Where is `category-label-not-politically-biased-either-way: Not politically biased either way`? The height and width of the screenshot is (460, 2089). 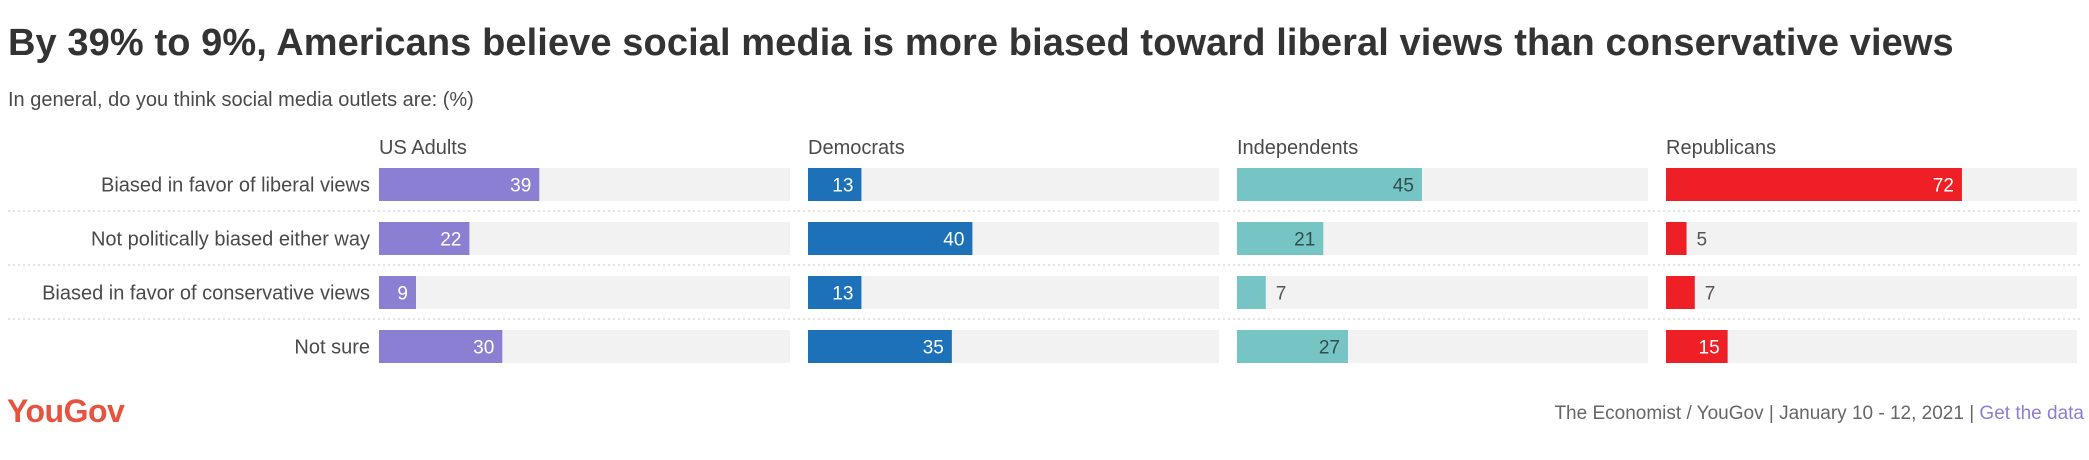 category-label-not-politically-biased-either-way: Not politically biased either way is located at coordinates (230, 240).